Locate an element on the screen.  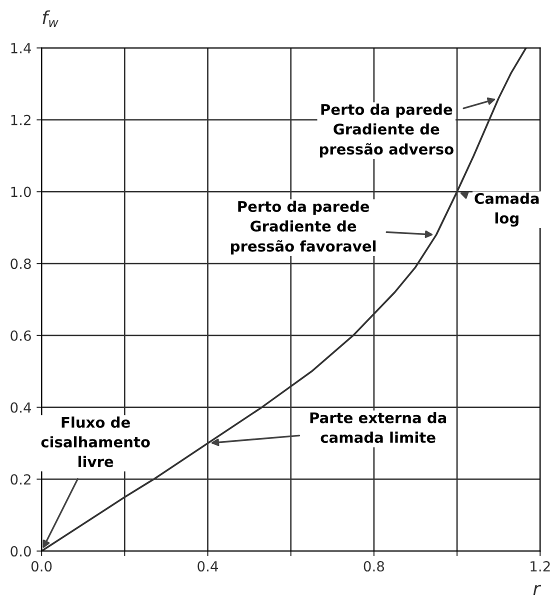
y-tick-label: 0.0 is located at coordinates (20, 551).